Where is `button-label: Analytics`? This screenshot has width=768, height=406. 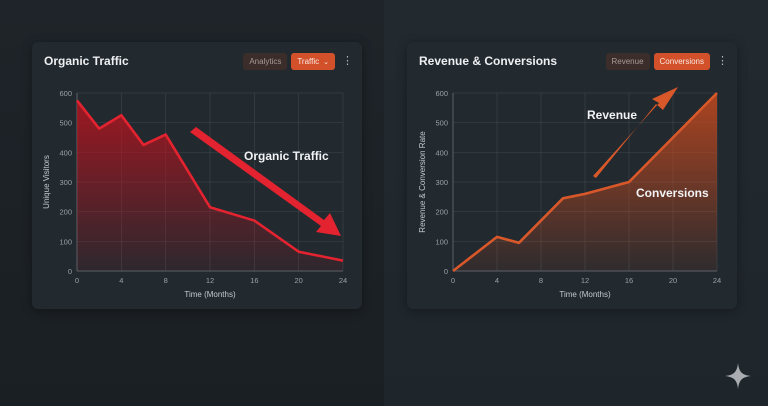 button-label: Analytics is located at coordinates (265, 61).